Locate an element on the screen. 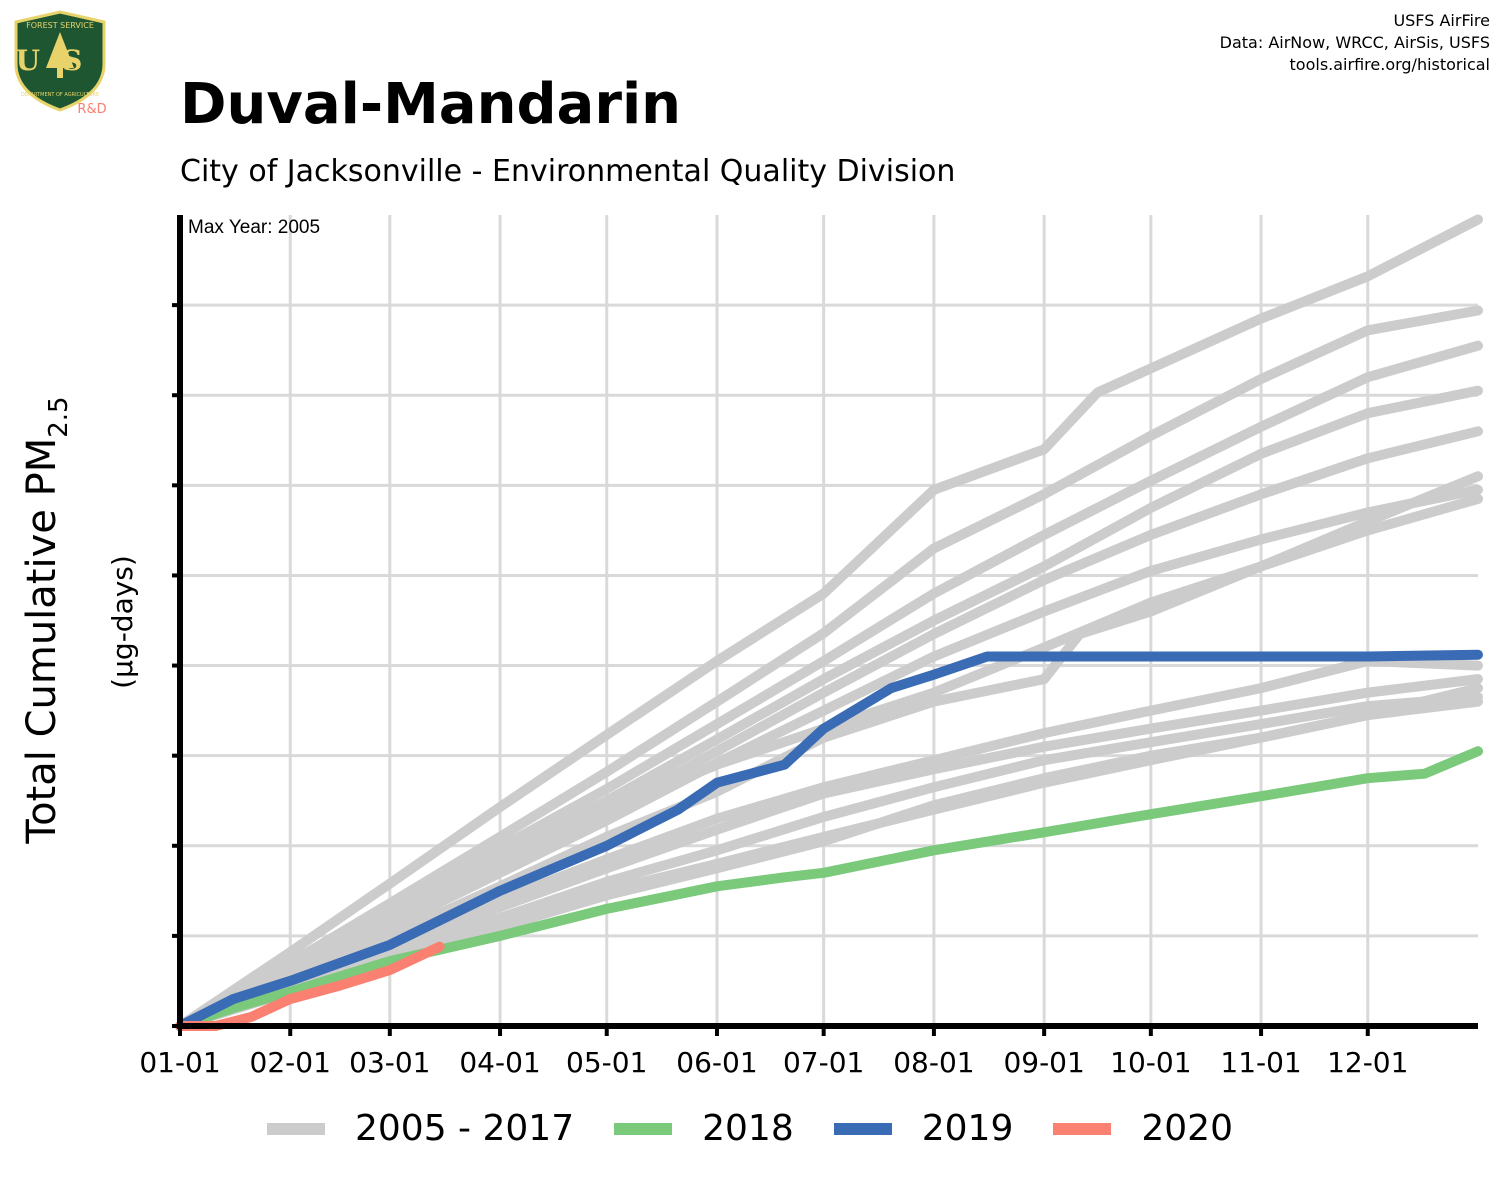  logo-tag-text: R&D is located at coordinates (91, 109).